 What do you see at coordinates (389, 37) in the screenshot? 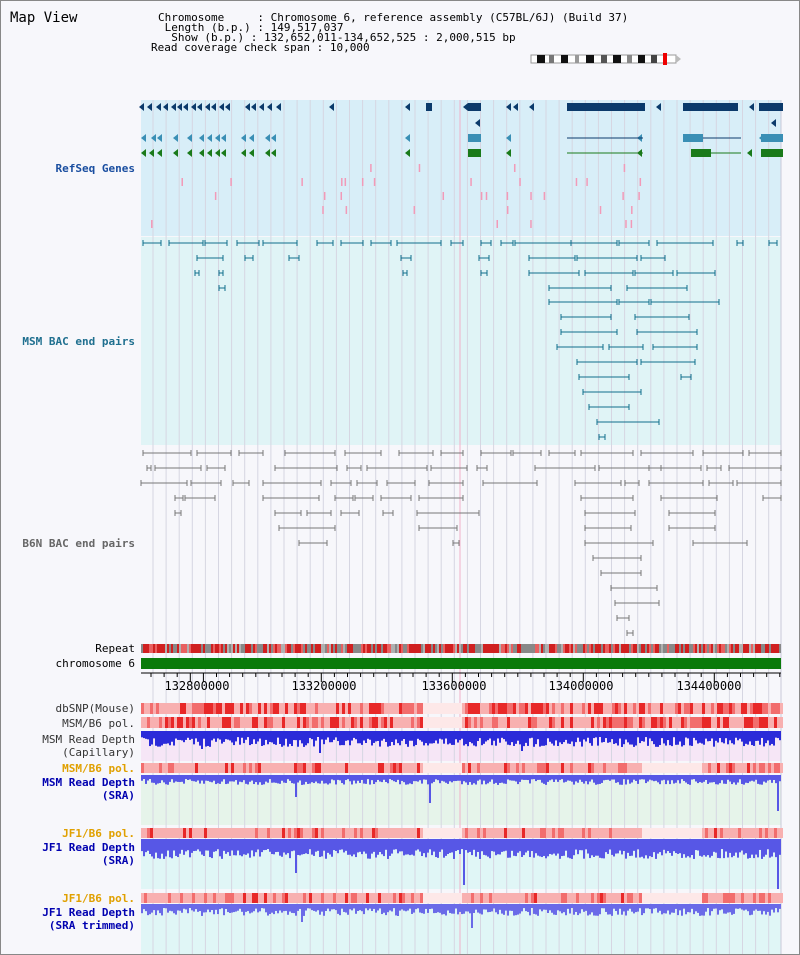
I see `show-value: 132,652,011-134,652,525 : 2,000,515 bp` at bounding box center [389, 37].